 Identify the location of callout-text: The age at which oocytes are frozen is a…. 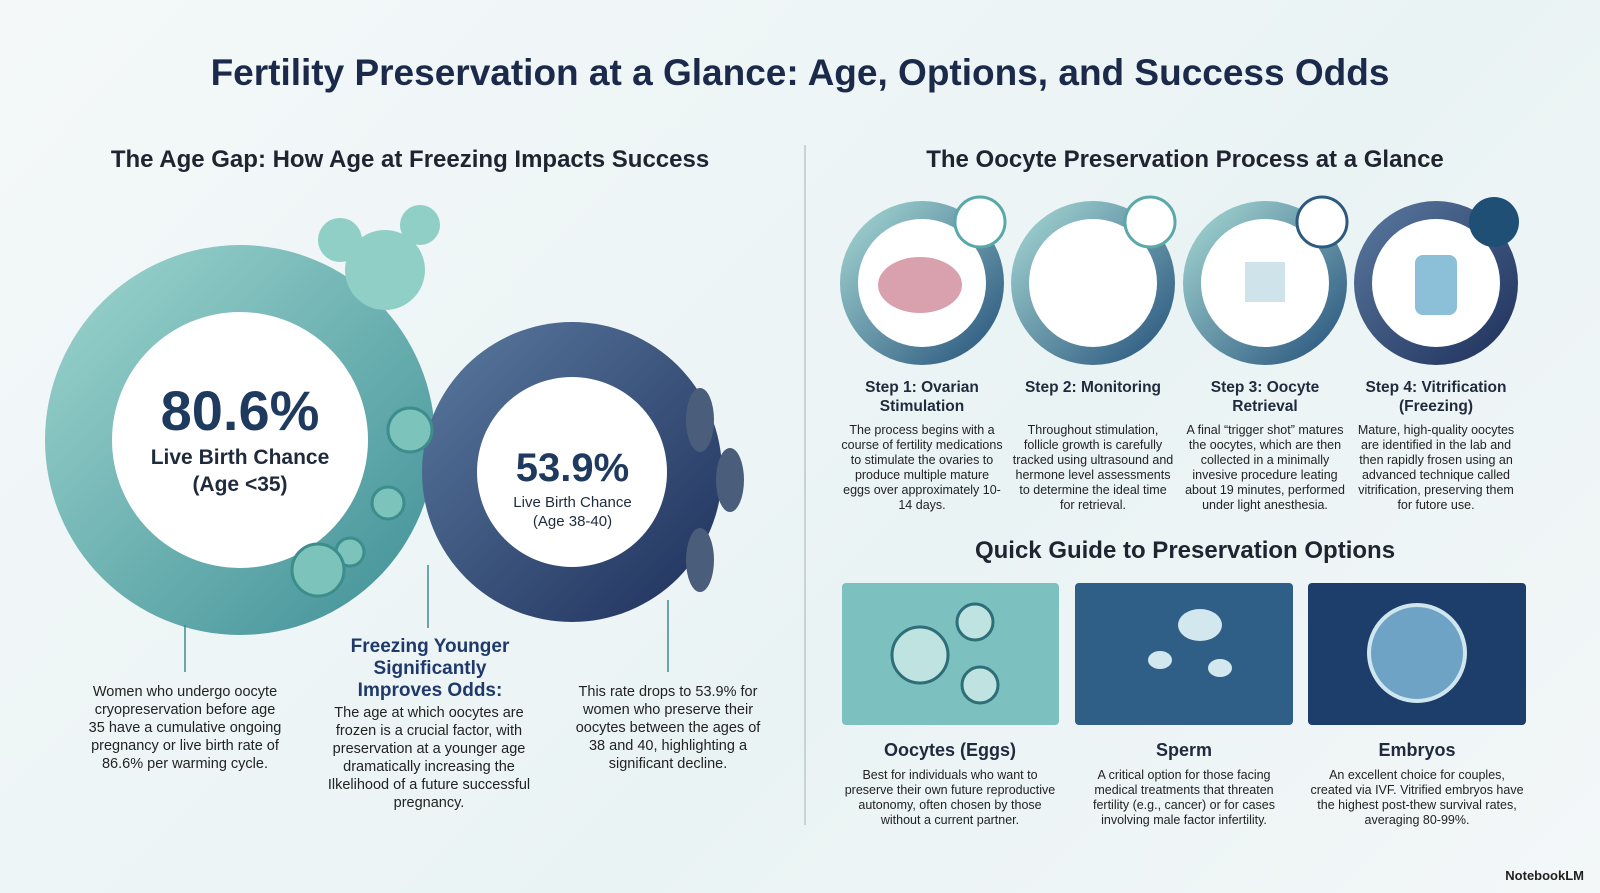
(429, 758).